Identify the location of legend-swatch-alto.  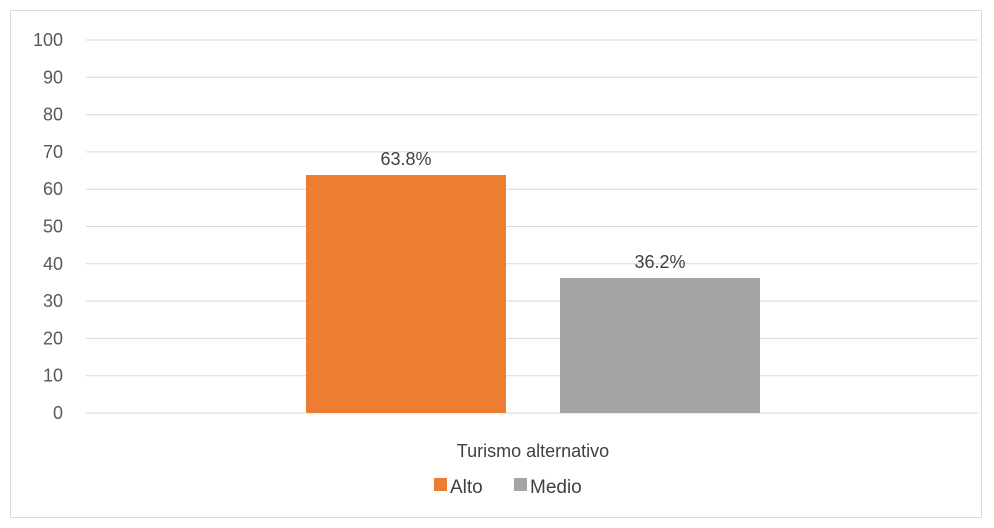
(440, 484).